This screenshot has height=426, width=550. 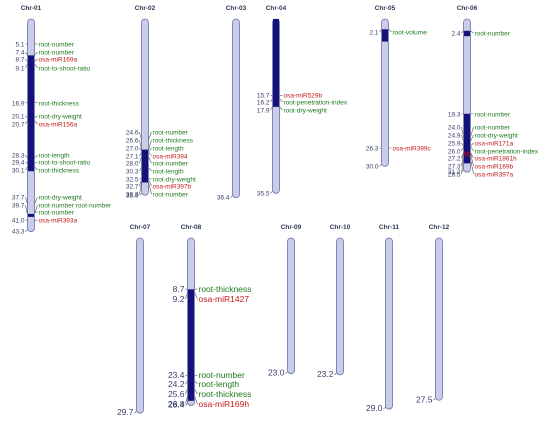 I want to click on chr-02-marker-position-3: 27.1, so click(x=132, y=156).